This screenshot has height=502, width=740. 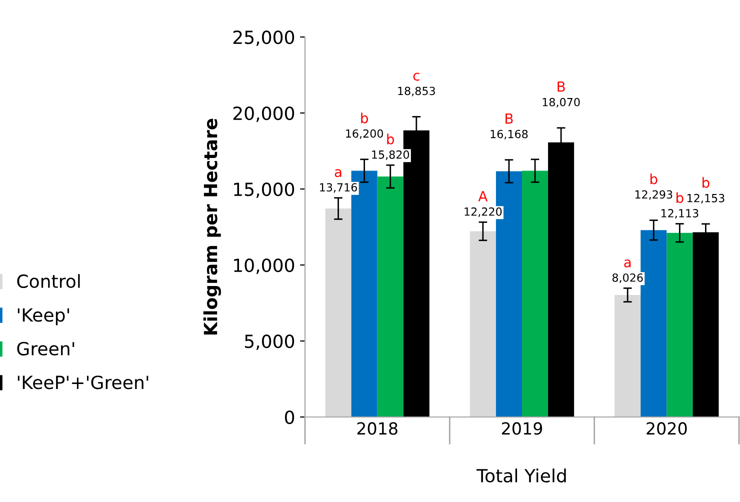 I want to click on y-tick-label: 20,000, so click(x=263, y=114).